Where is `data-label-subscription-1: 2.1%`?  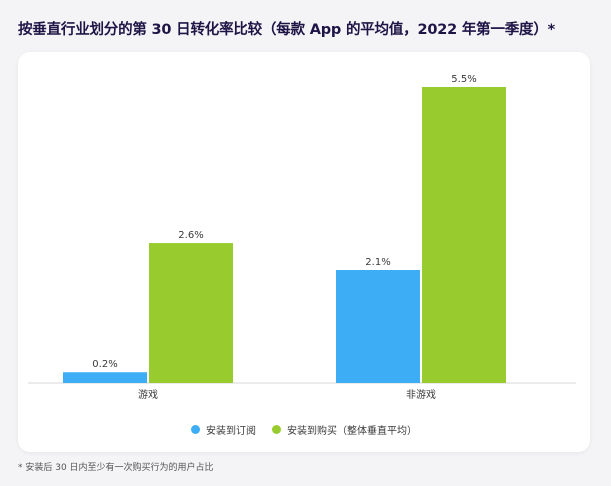 data-label-subscription-1: 2.1% is located at coordinates (377, 262).